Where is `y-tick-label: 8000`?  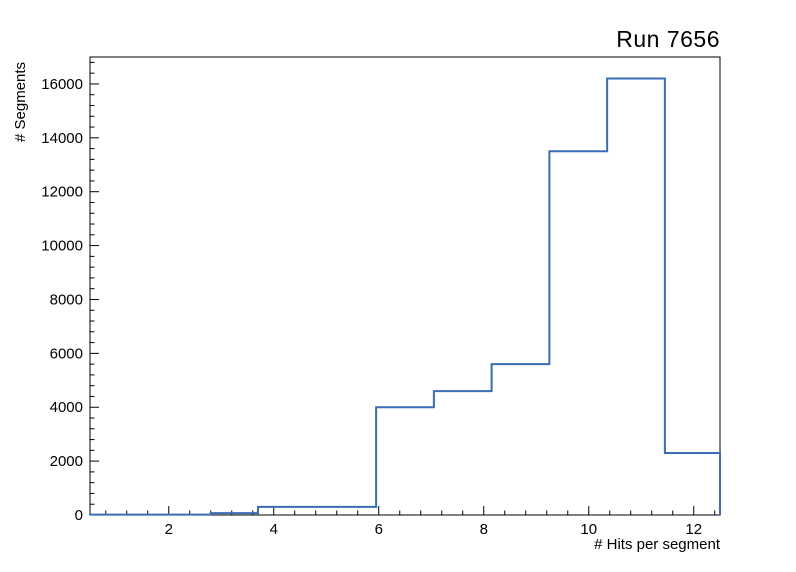
y-tick-label: 8000 is located at coordinates (66, 299).